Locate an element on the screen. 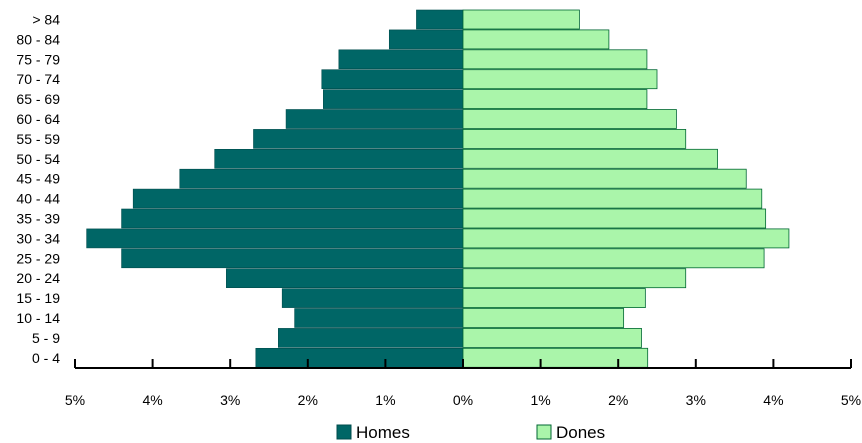 The width and height of the screenshot is (862, 443). x-tick-label: 0% is located at coordinates (463, 400).